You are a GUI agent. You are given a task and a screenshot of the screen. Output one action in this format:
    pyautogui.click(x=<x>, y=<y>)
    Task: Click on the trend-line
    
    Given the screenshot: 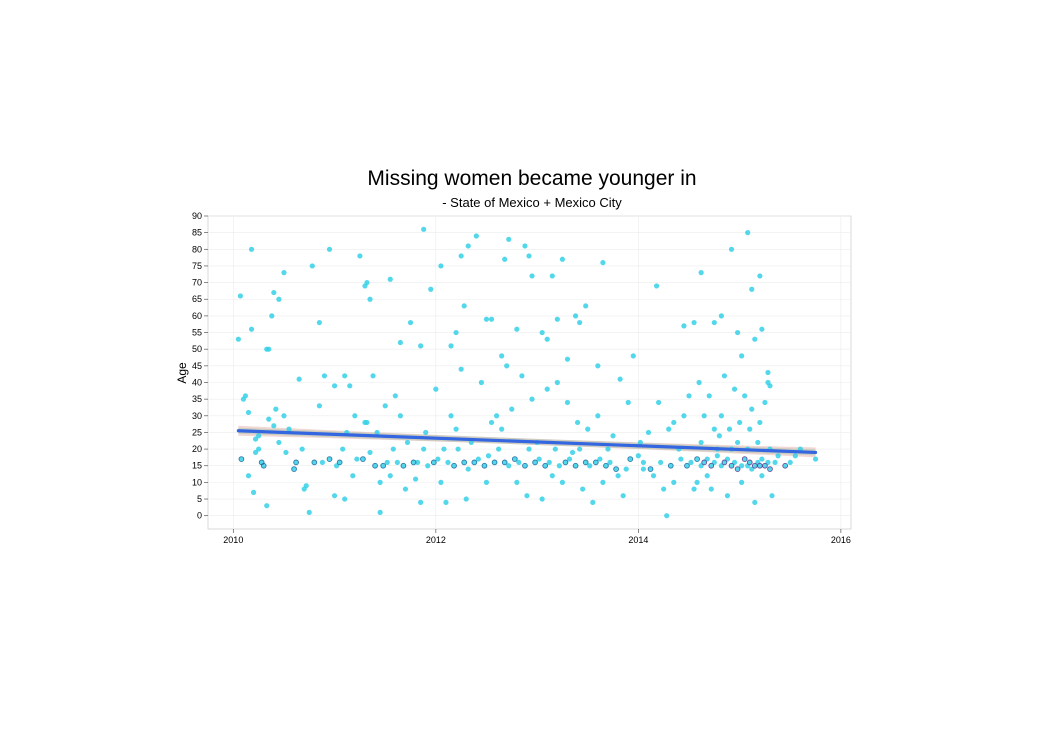 What is the action you would take?
    pyautogui.click(x=527, y=442)
    